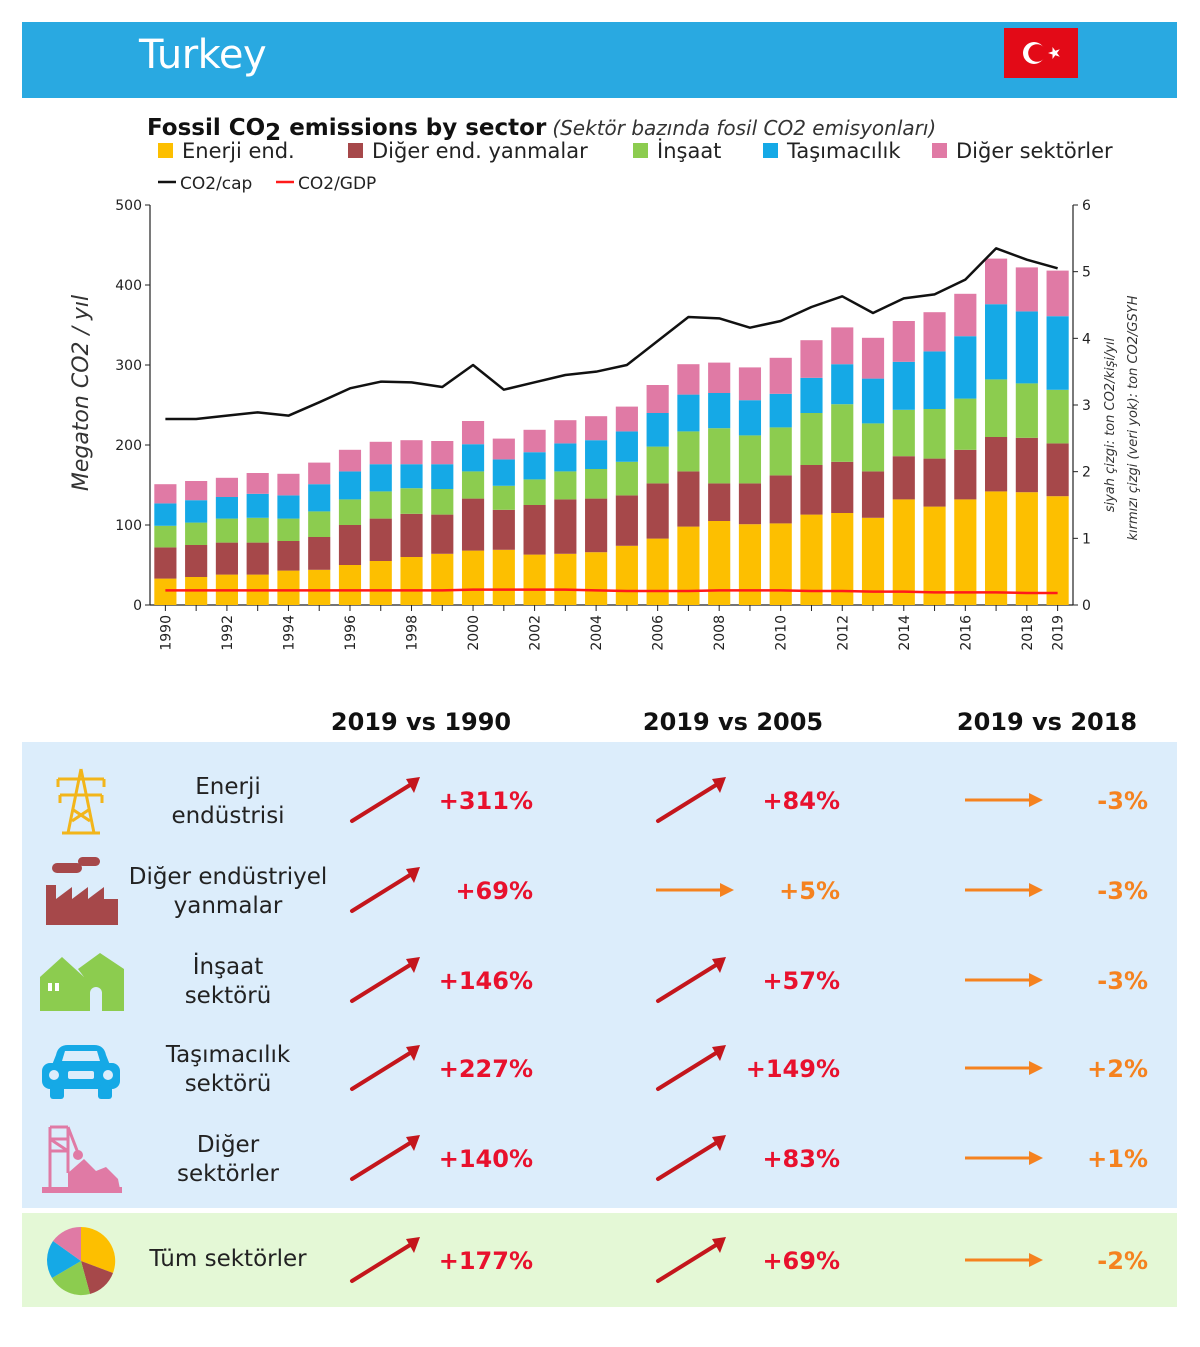 The height and width of the screenshot is (1347, 1200). I want to click on mine-tower-icon, so click(81, 1159).